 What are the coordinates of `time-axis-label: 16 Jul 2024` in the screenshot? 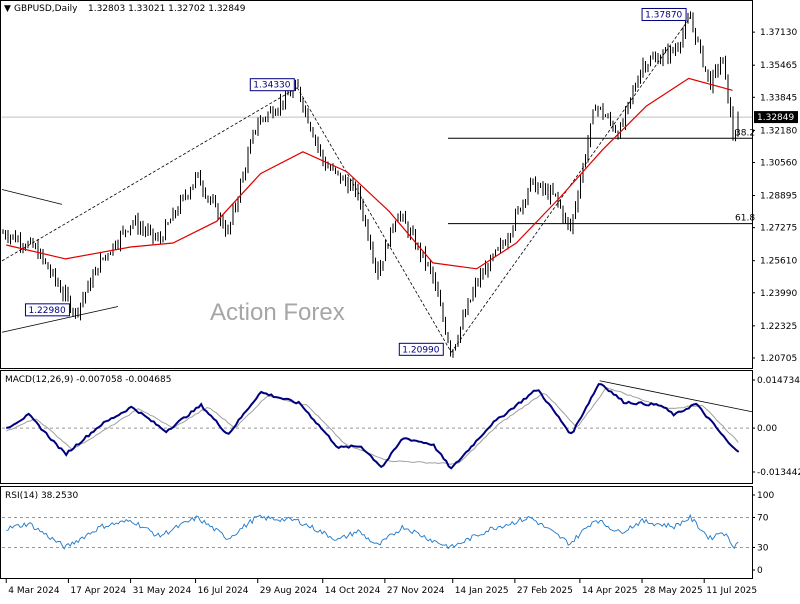 It's located at (223, 591).